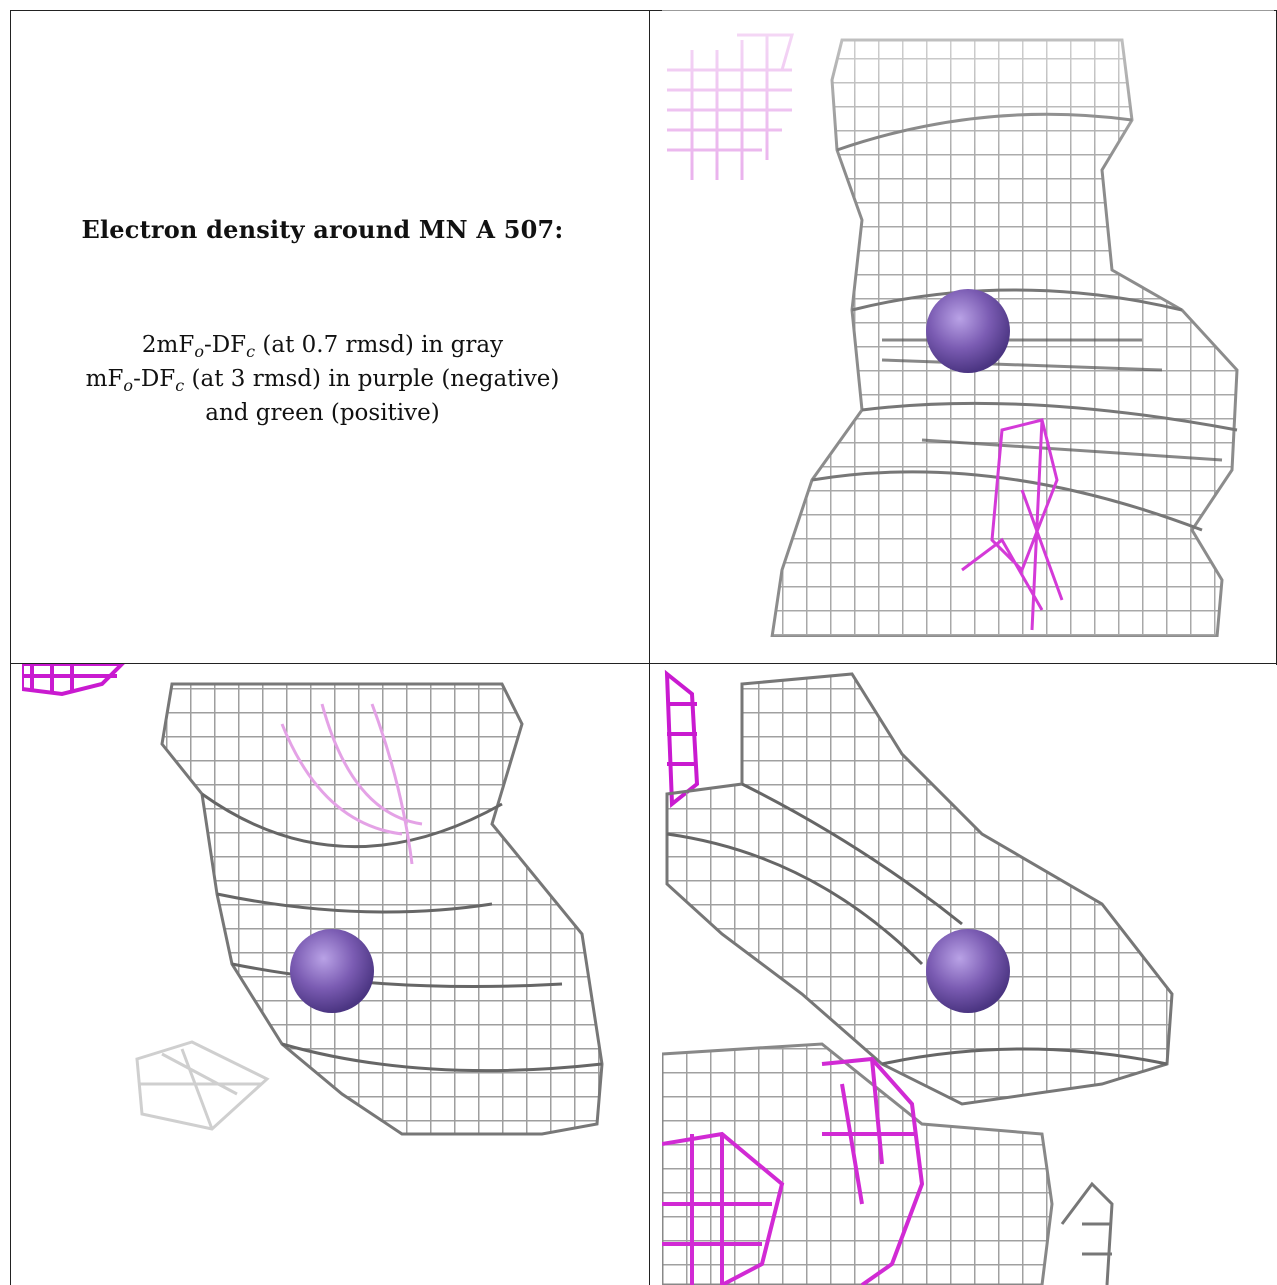  I want to click on table-border-left, so click(10, 647).